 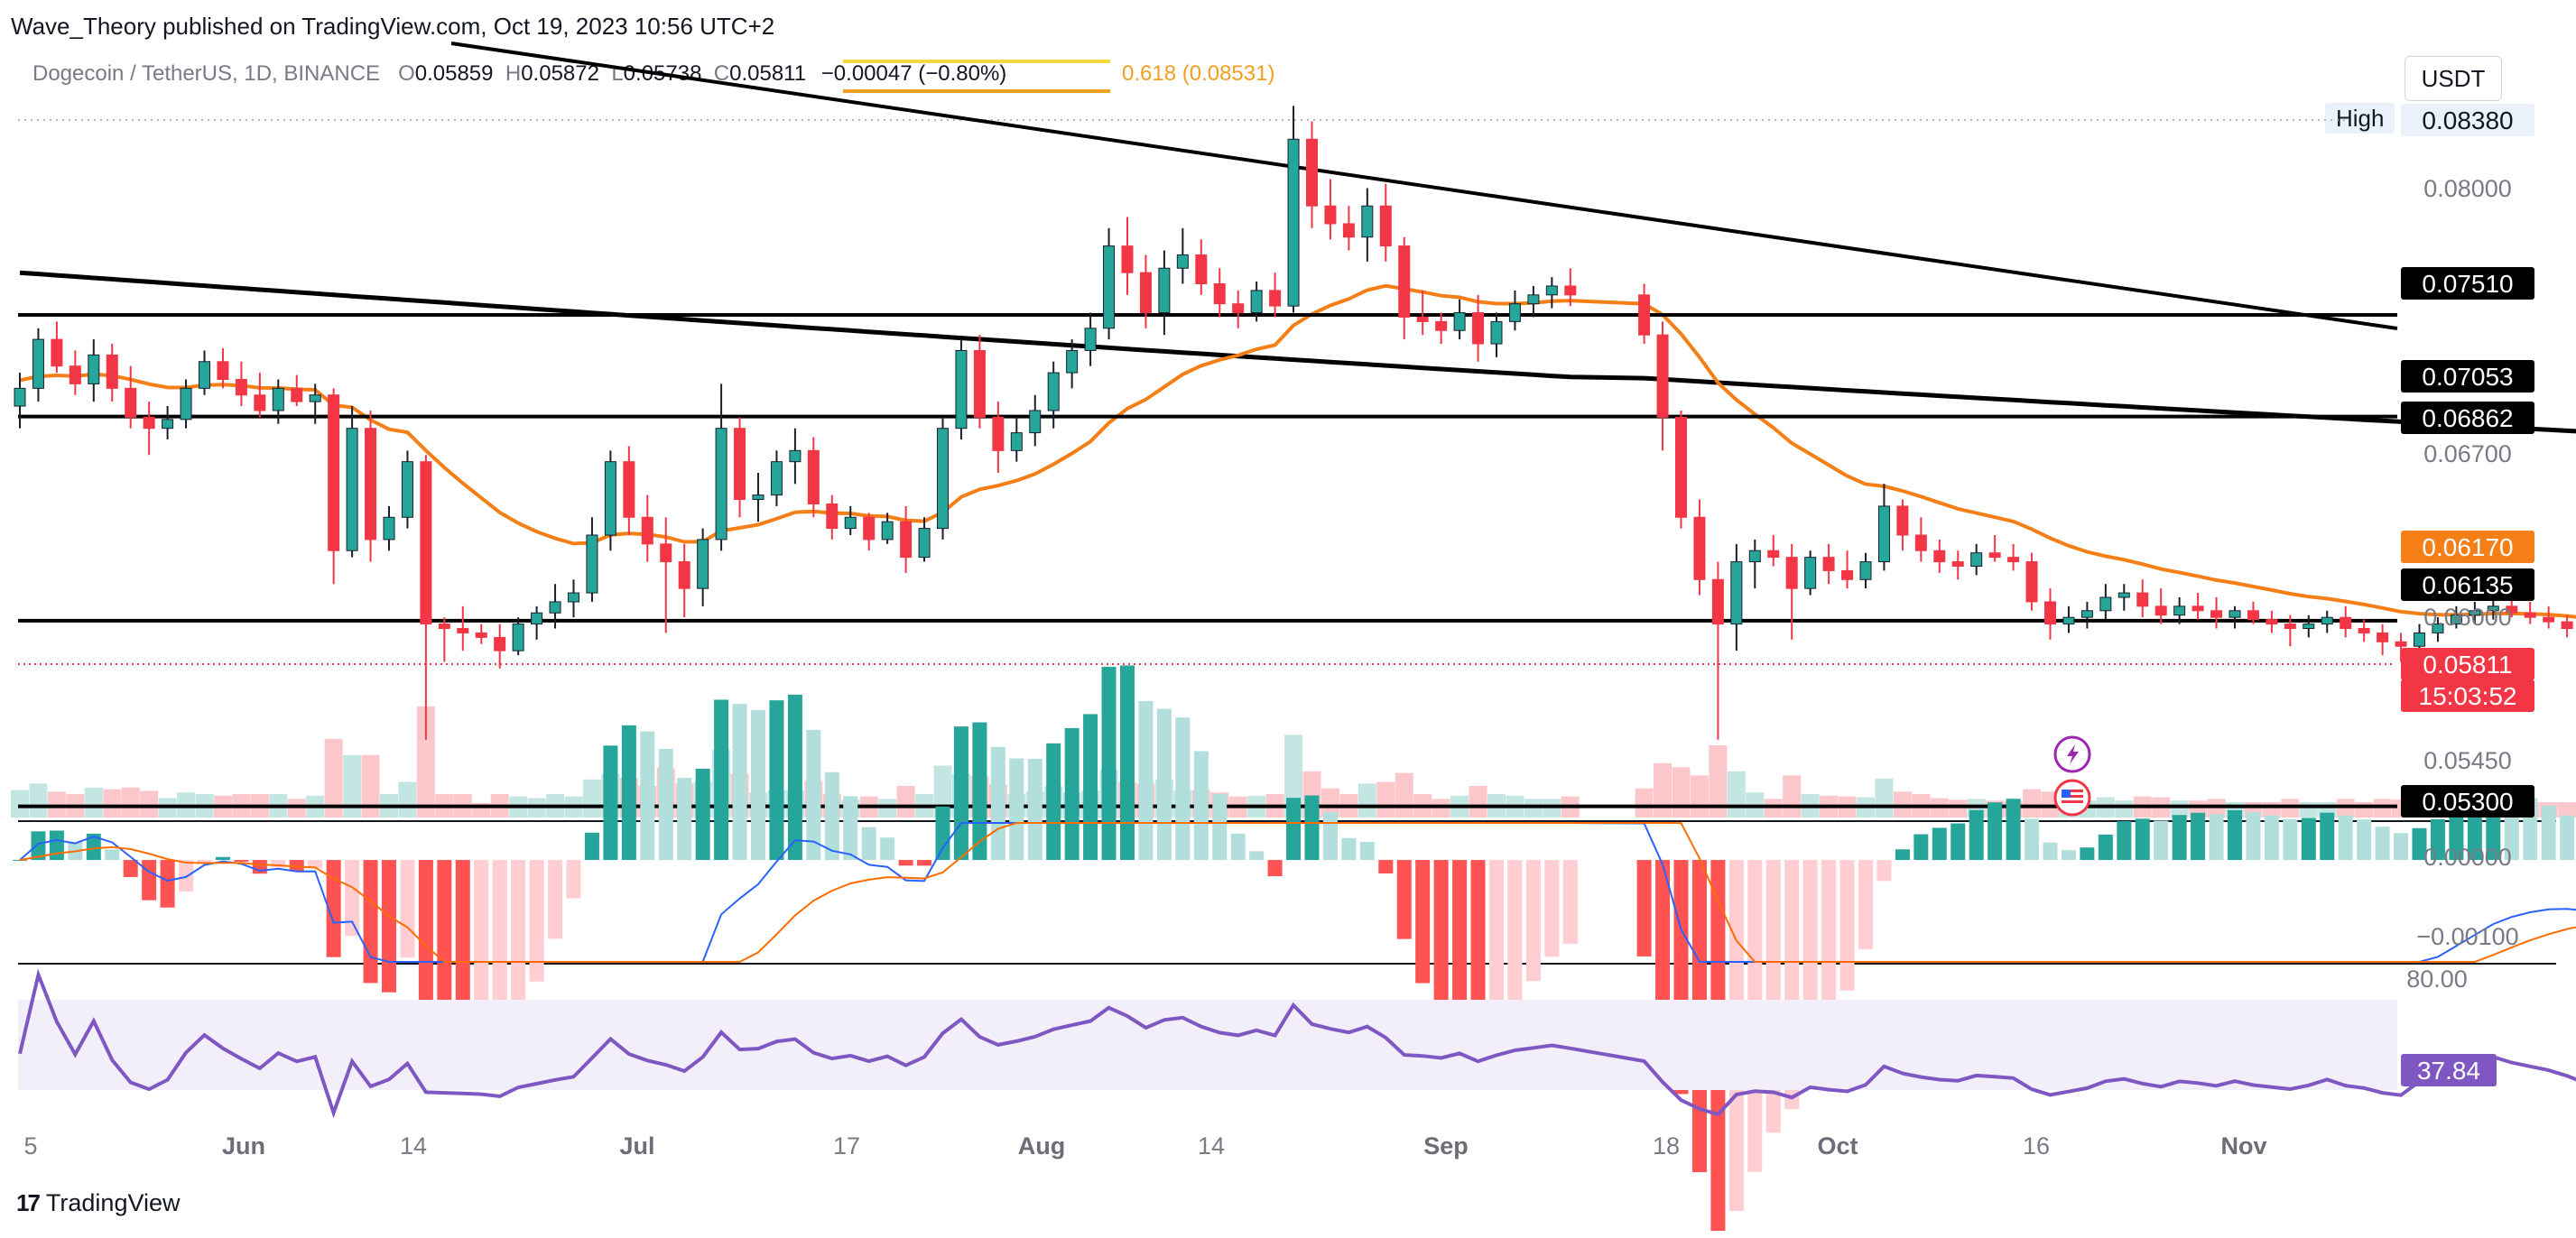 I want to click on open-label: O, so click(x=406, y=73).